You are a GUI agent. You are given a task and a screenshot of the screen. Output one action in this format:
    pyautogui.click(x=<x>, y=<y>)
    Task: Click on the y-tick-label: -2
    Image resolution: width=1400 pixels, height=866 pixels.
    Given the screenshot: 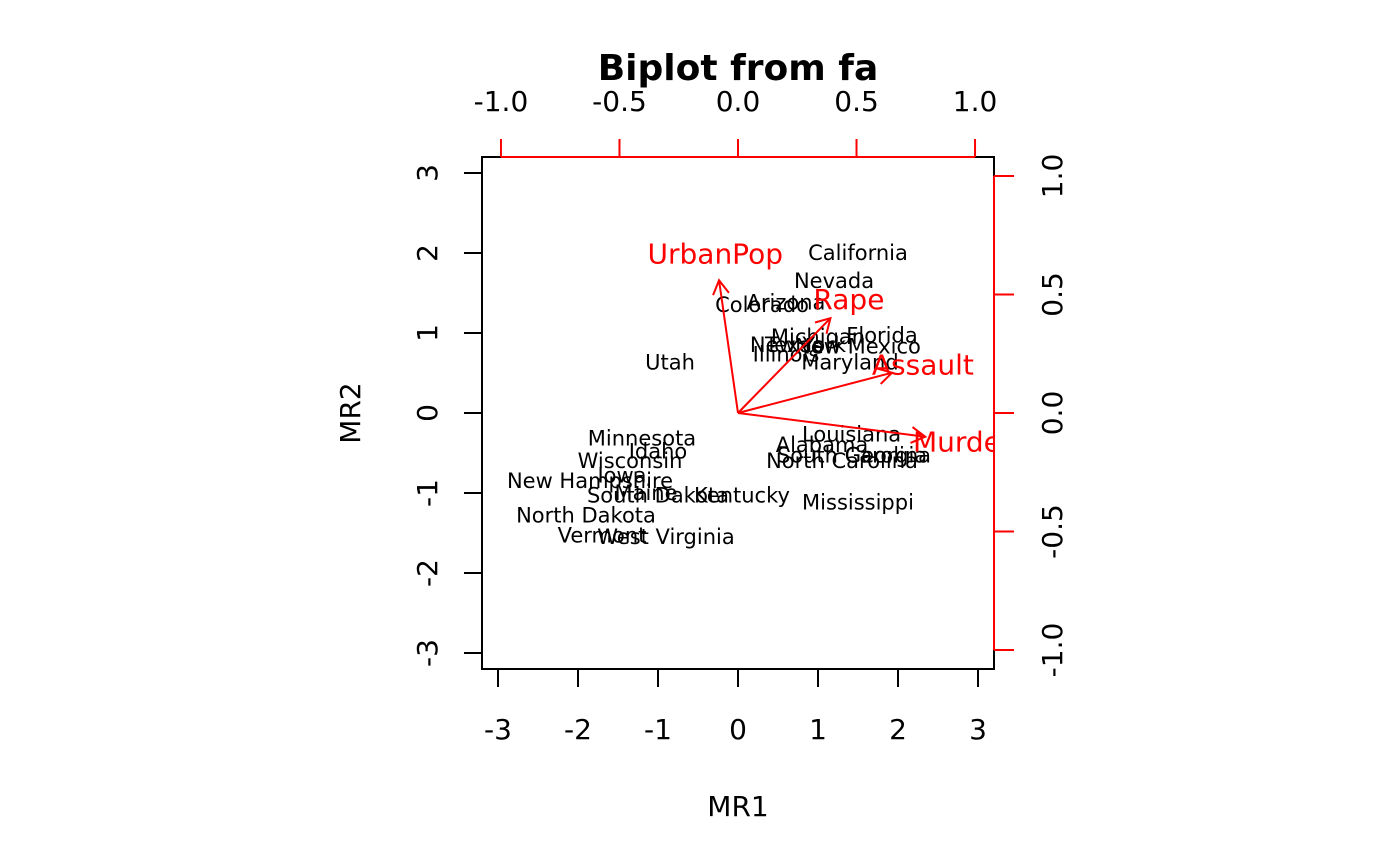 What is the action you would take?
    pyautogui.click(x=427, y=573)
    